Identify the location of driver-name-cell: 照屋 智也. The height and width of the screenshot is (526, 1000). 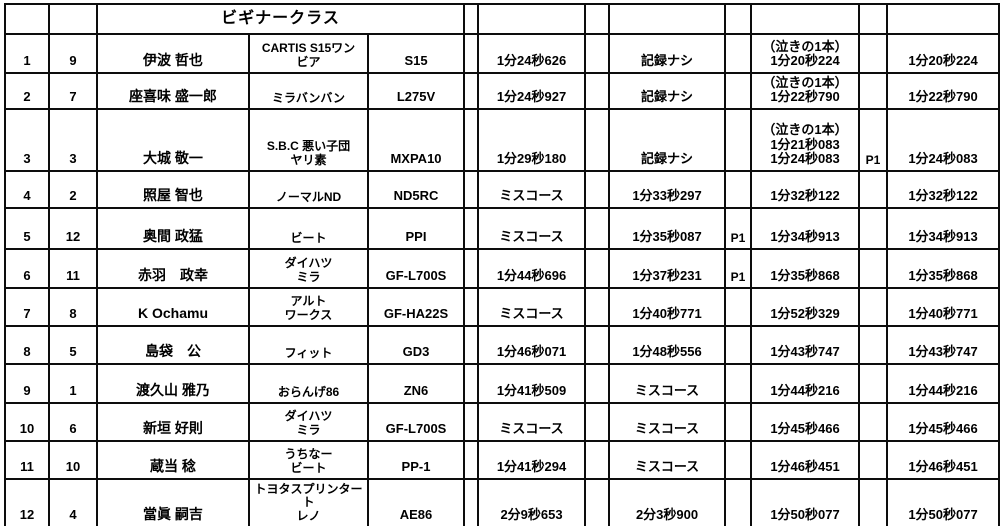
(173, 189).